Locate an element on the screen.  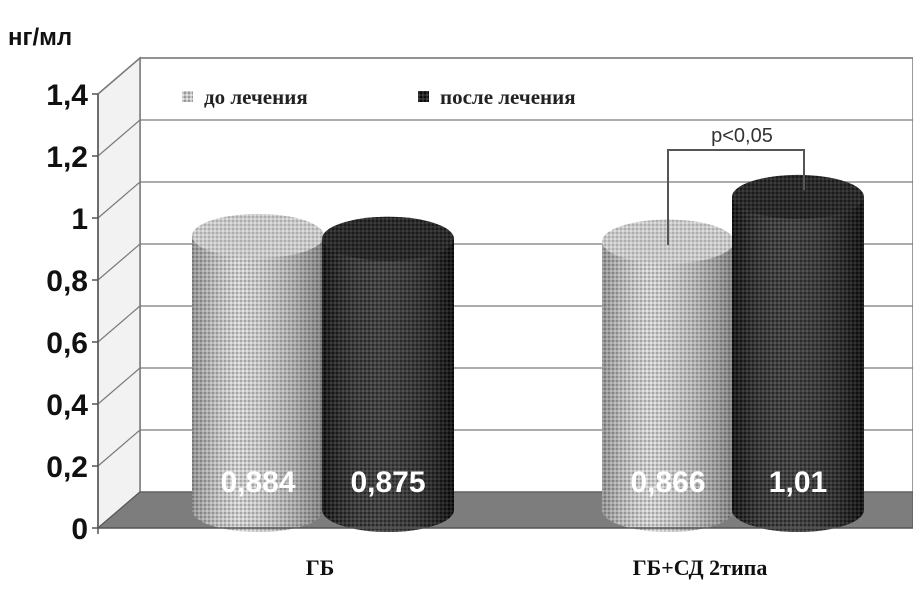
y-tick-label: 0 is located at coordinates (79, 529).